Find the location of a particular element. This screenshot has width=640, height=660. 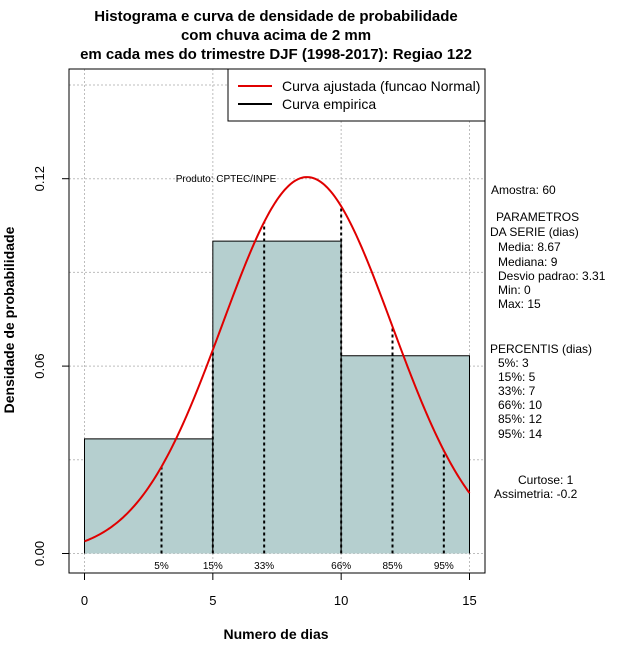

percentile-label-3: 66% is located at coordinates (341, 566).